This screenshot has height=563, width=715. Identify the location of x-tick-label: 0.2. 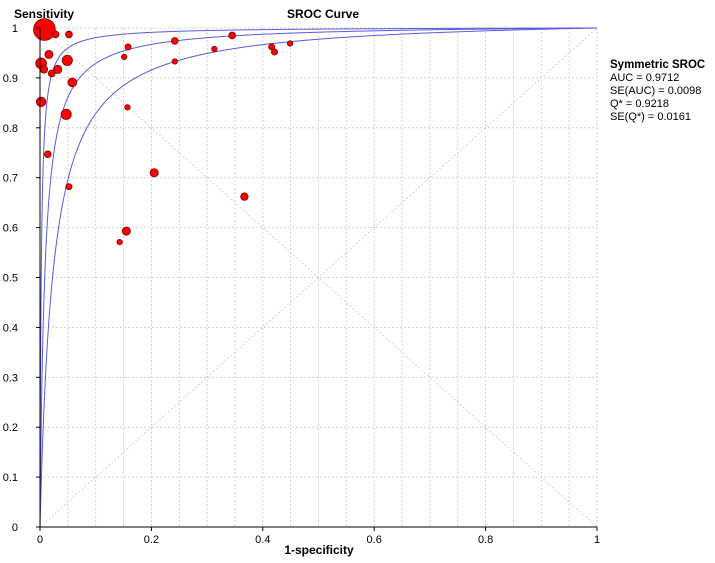
(151, 540).